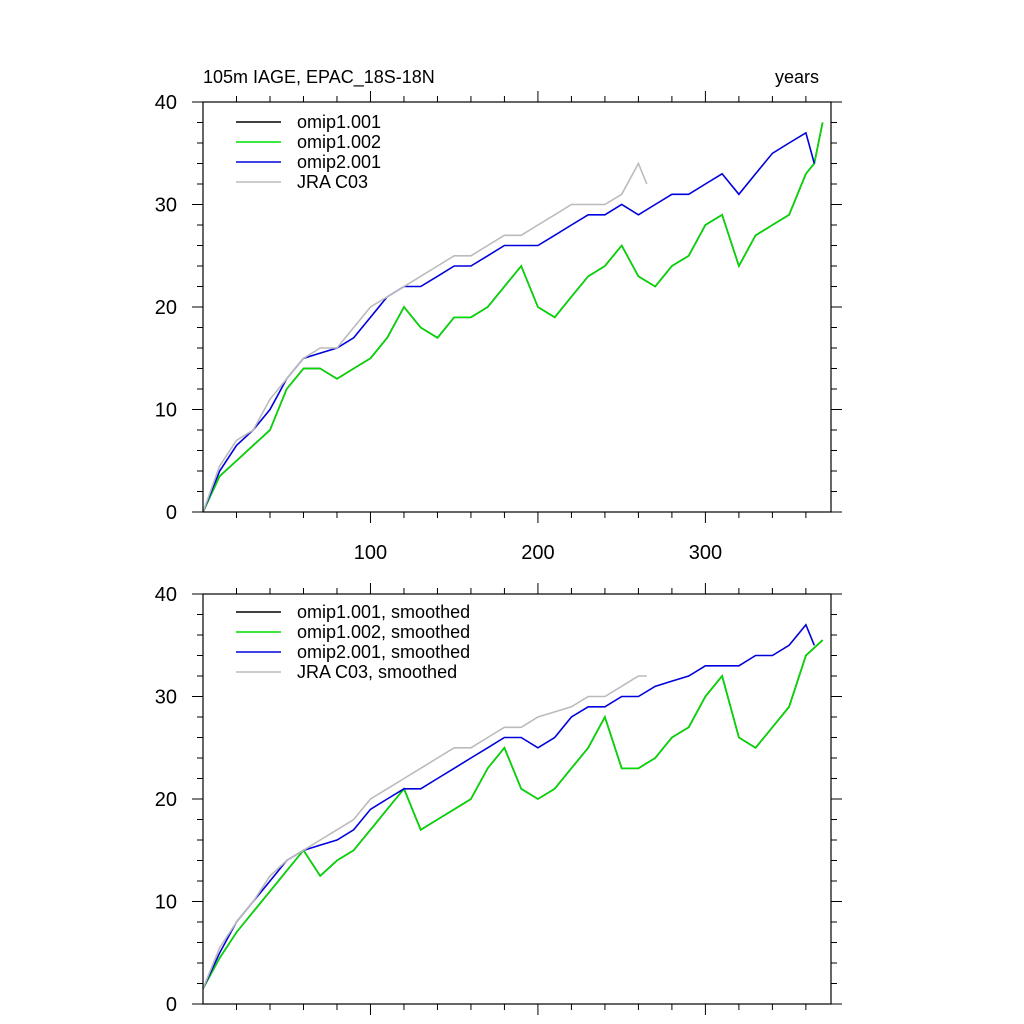 The width and height of the screenshot is (1024, 1024). What do you see at coordinates (383, 612) in the screenshot?
I see `legend-label: omip1.001, smoothed` at bounding box center [383, 612].